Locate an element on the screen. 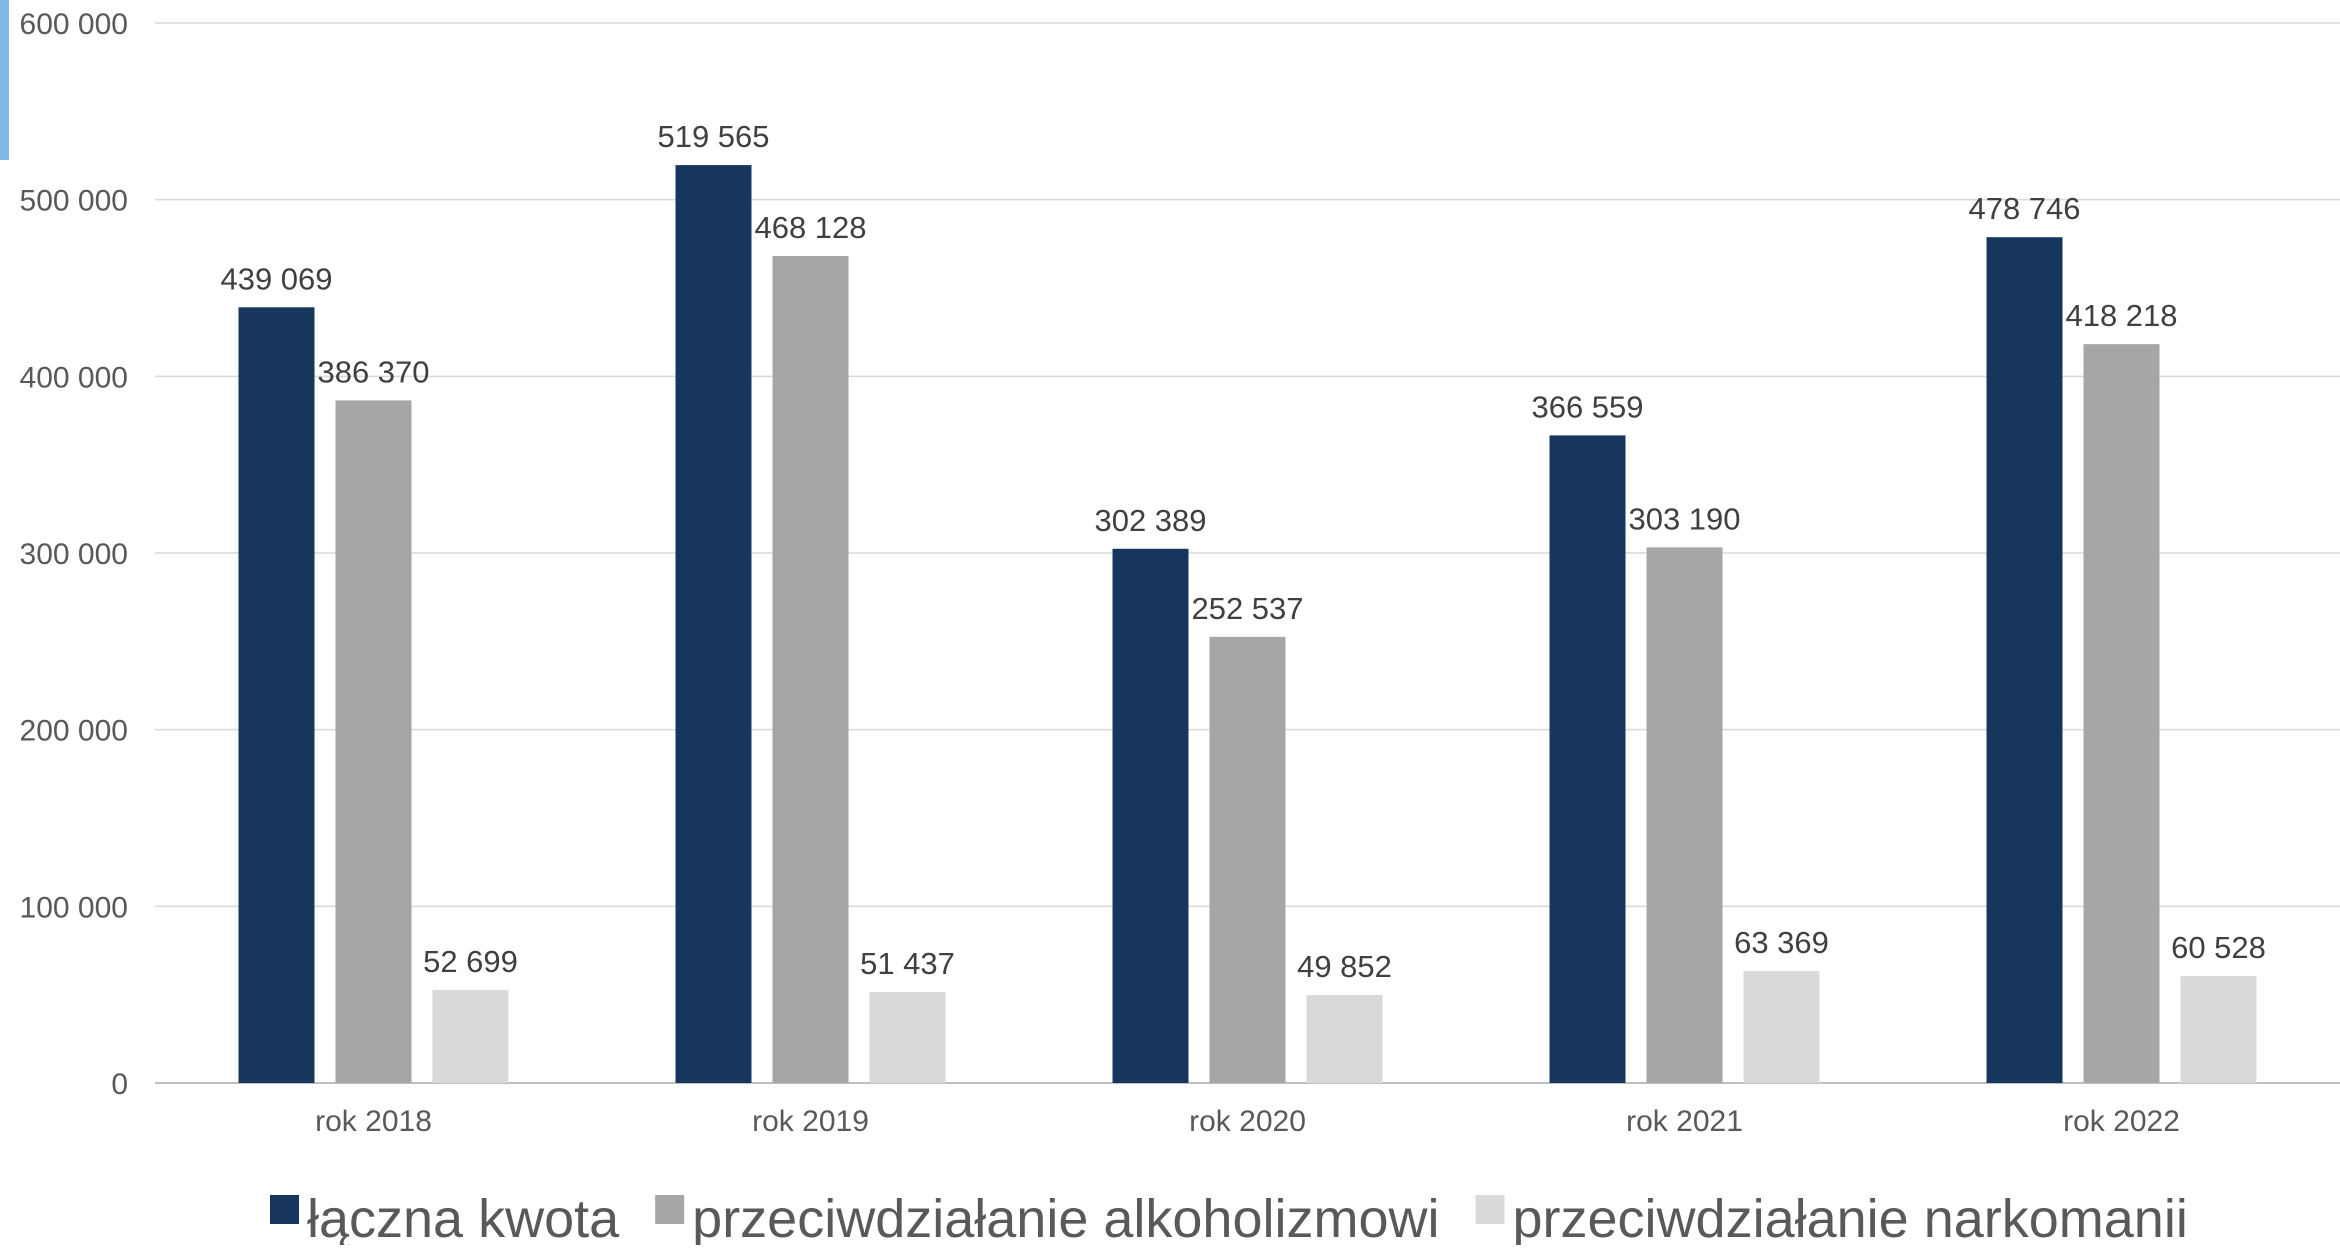  y-tick-label: 500 000 is located at coordinates (74, 201).